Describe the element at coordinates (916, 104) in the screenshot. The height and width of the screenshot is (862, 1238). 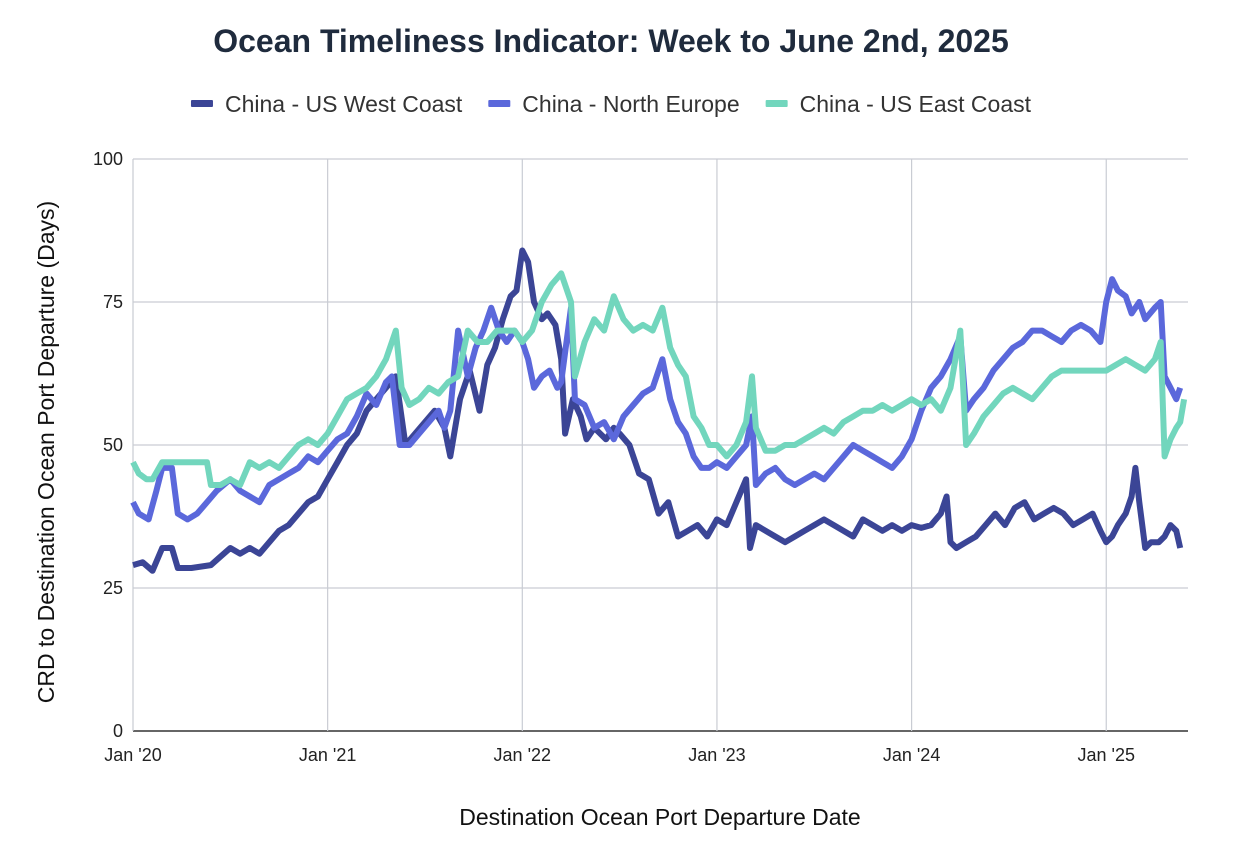
I see `legend-label: China - US East Coast` at that location.